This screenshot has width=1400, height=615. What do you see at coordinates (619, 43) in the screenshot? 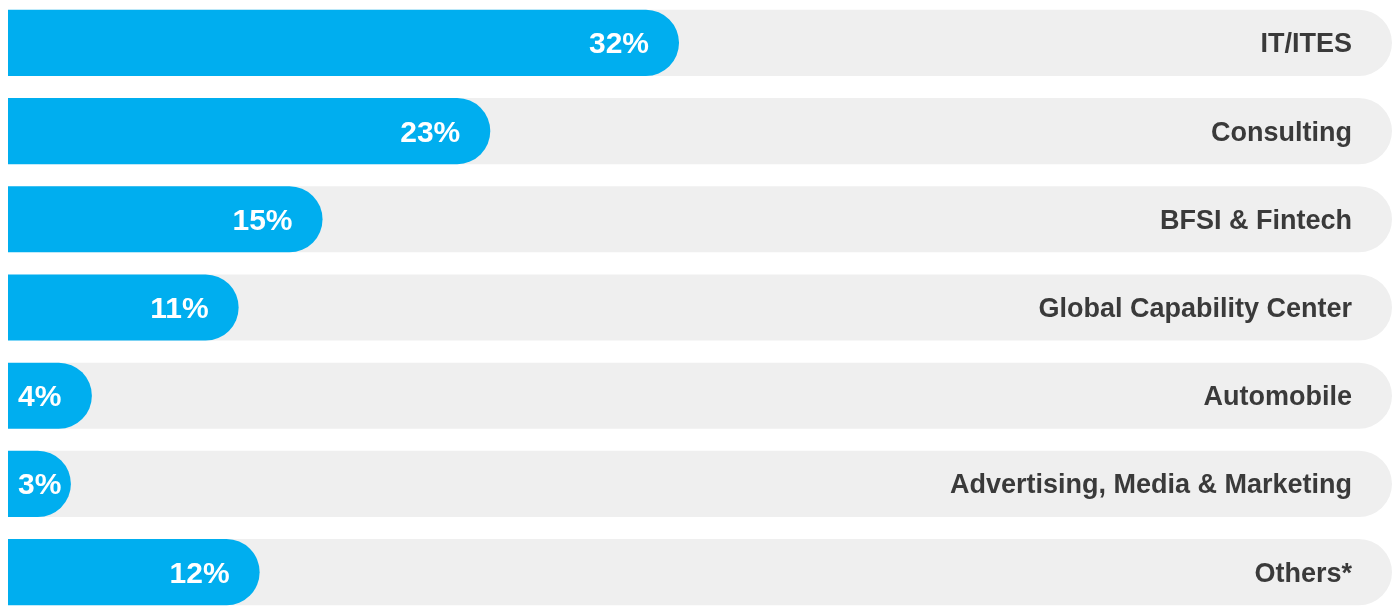
I see `data-label: 32%` at bounding box center [619, 43].